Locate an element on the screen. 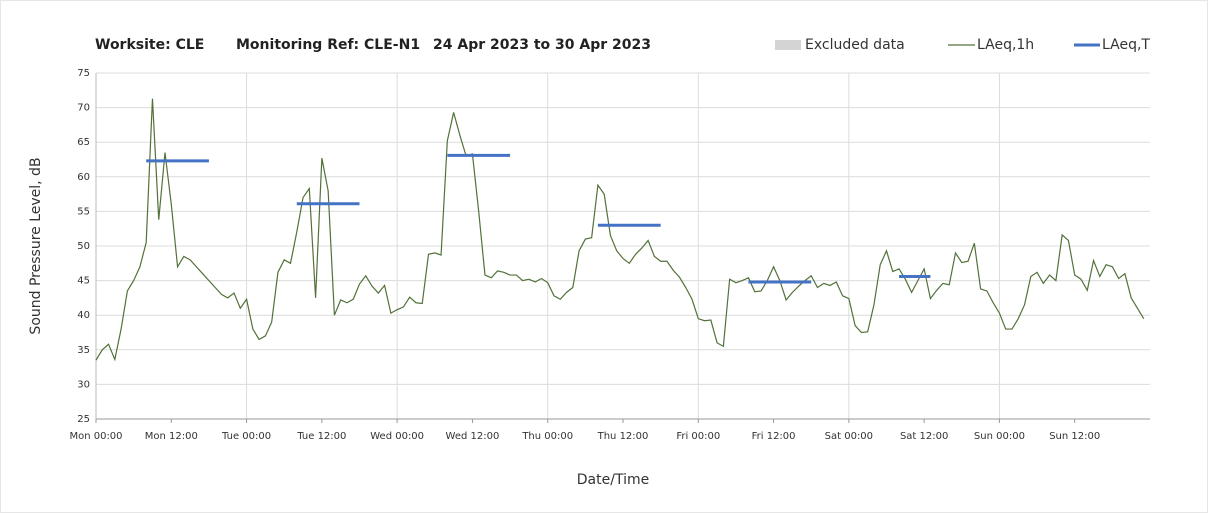 The width and height of the screenshot is (1208, 513). y-tick-label: 40 is located at coordinates (83, 315).